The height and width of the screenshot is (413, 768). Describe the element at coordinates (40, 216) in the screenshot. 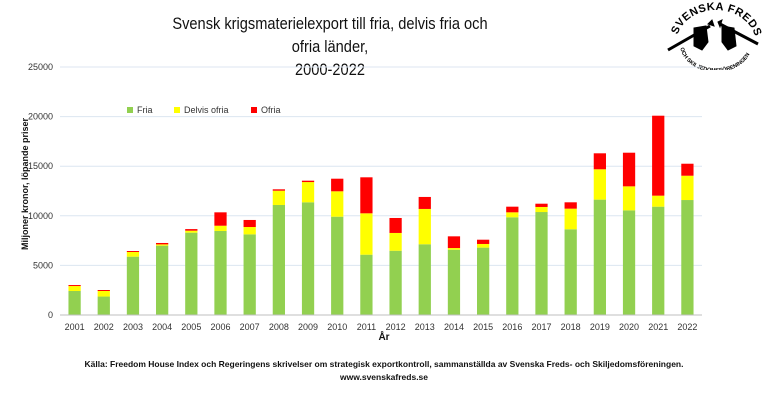

I see `y-tick-label: 10000` at that location.